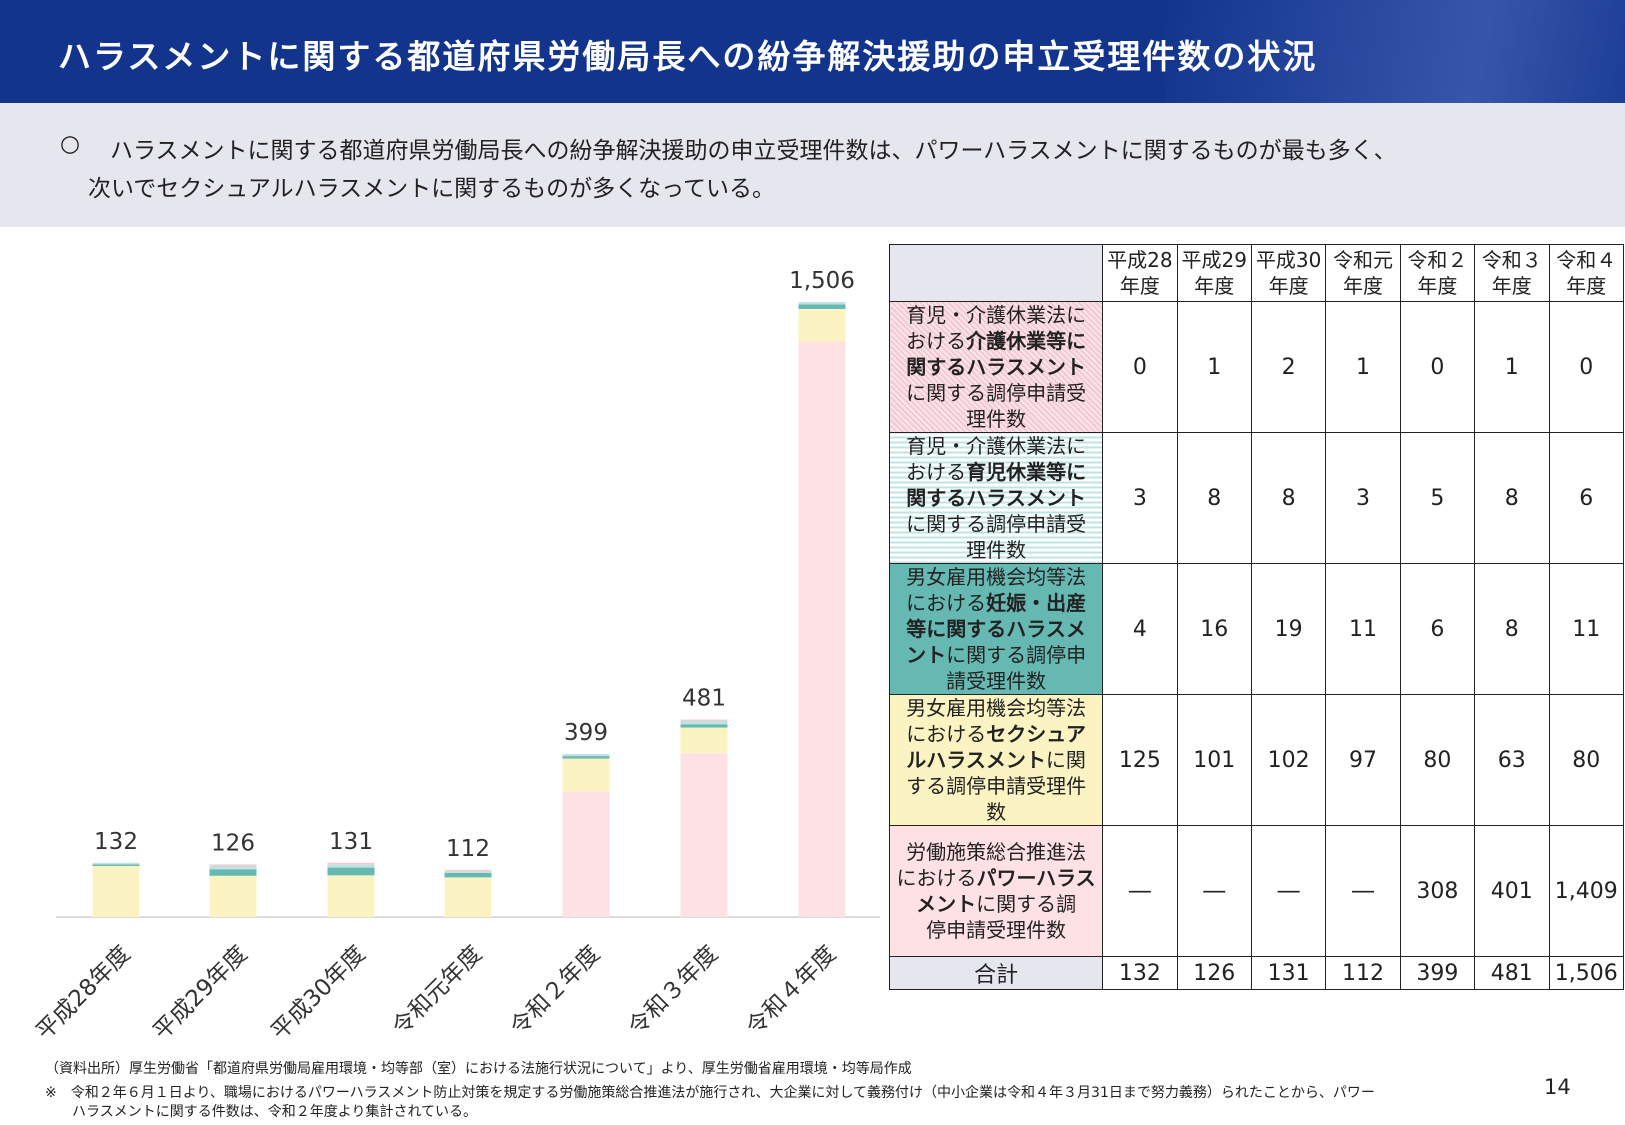 The image size is (1625, 1125). What do you see at coordinates (1140, 629) in the screenshot?
I see `table-cell: 4` at bounding box center [1140, 629].